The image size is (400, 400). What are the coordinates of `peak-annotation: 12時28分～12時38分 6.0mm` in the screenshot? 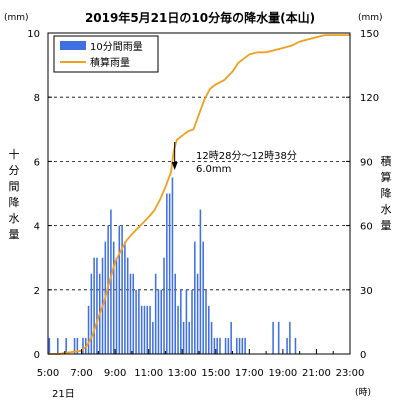 It's located at (234, 158).